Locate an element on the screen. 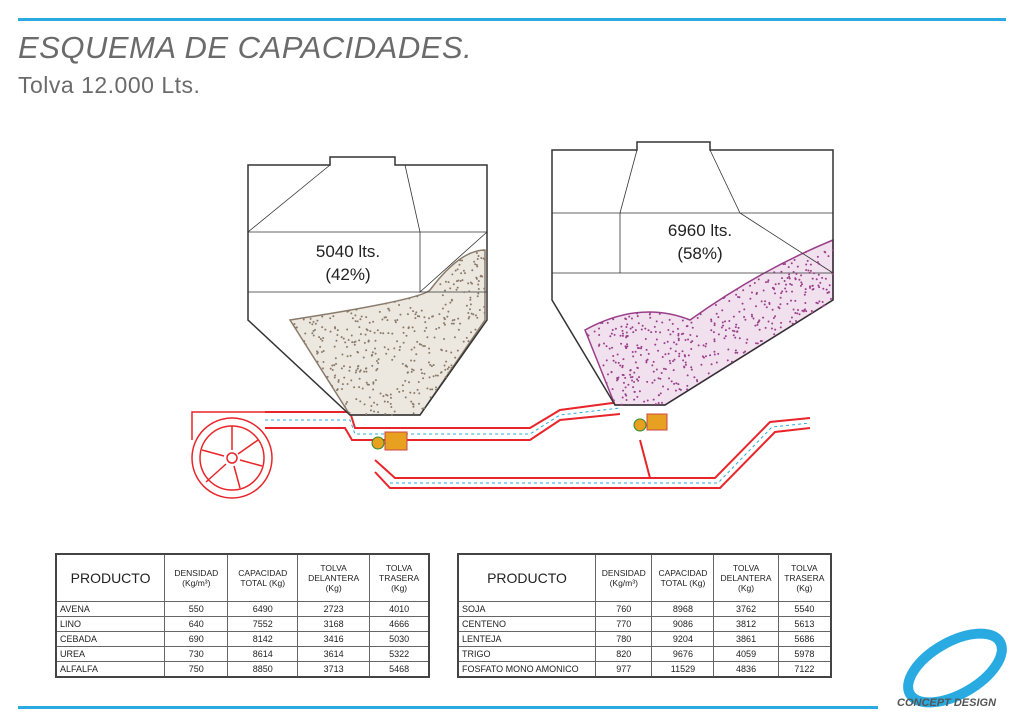  rear-percent: (58%) is located at coordinates (699, 253).